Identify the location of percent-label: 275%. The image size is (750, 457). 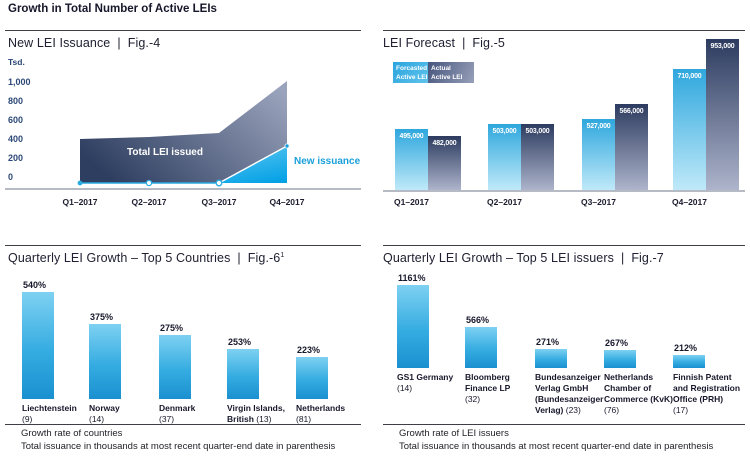
(172, 328).